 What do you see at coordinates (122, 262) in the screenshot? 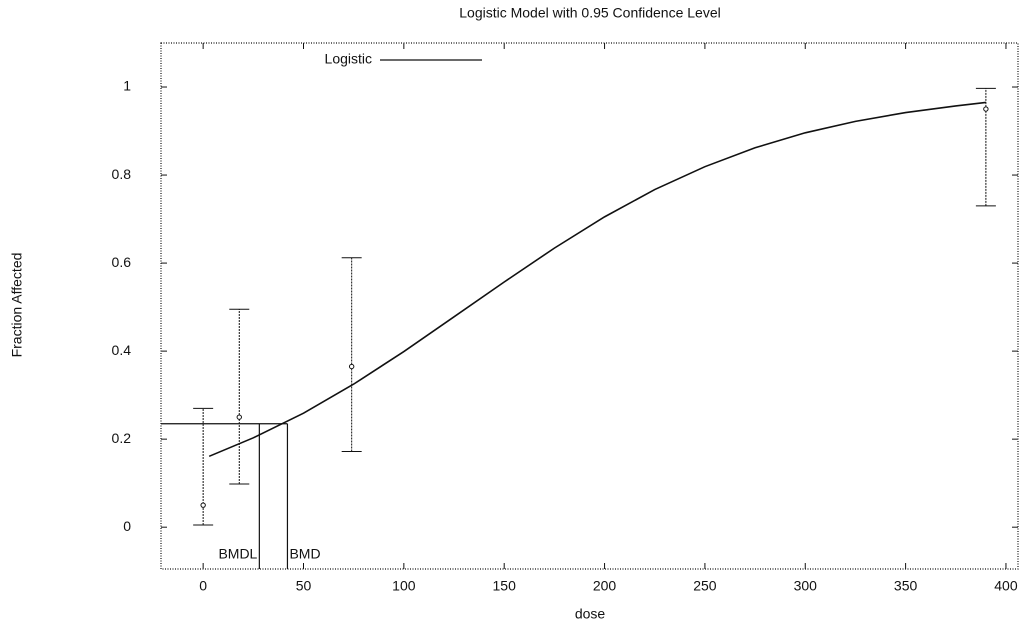
I see `y-tick-label: 0.6` at bounding box center [122, 262].